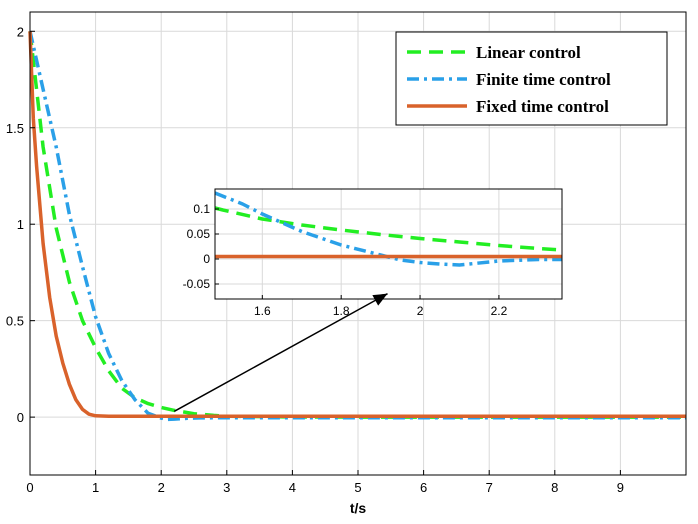 The height and width of the screenshot is (524, 698). I want to click on x-tick-label: 1, so click(95, 487).